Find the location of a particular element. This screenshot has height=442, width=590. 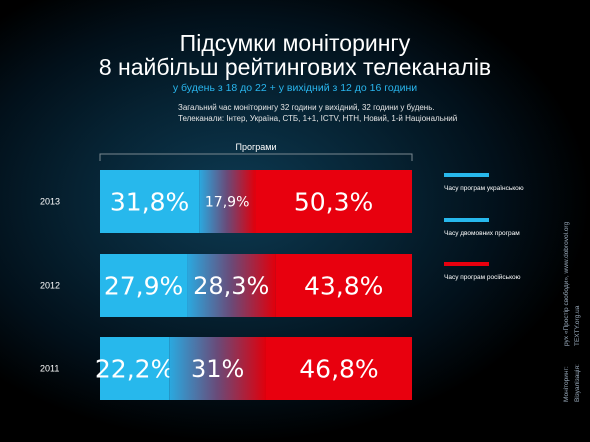

group-label: Програми is located at coordinates (256, 147).